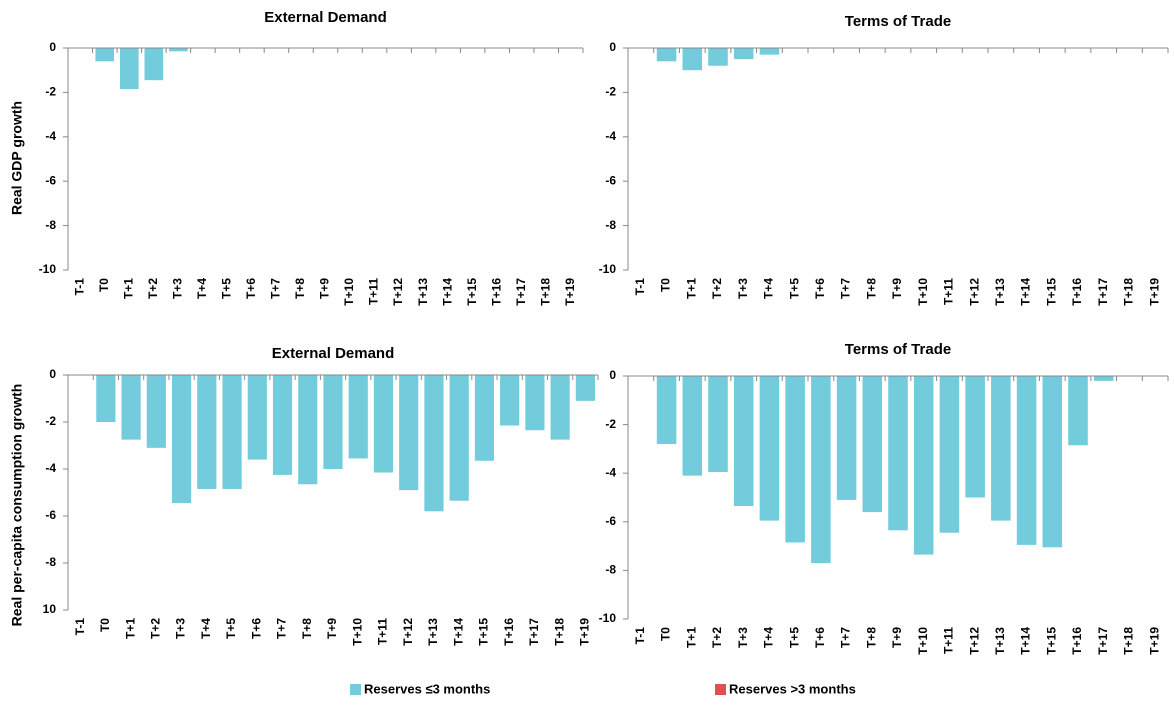 The width and height of the screenshot is (1174, 709). What do you see at coordinates (17, 505) in the screenshot?
I see `y-axis-label: Real per-capita consumption growth` at bounding box center [17, 505].